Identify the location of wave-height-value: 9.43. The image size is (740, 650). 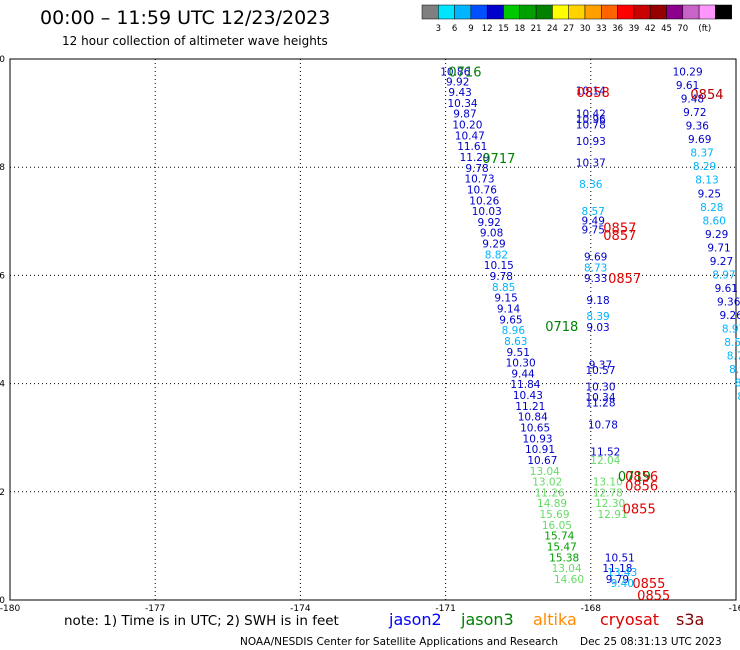
(459, 93).